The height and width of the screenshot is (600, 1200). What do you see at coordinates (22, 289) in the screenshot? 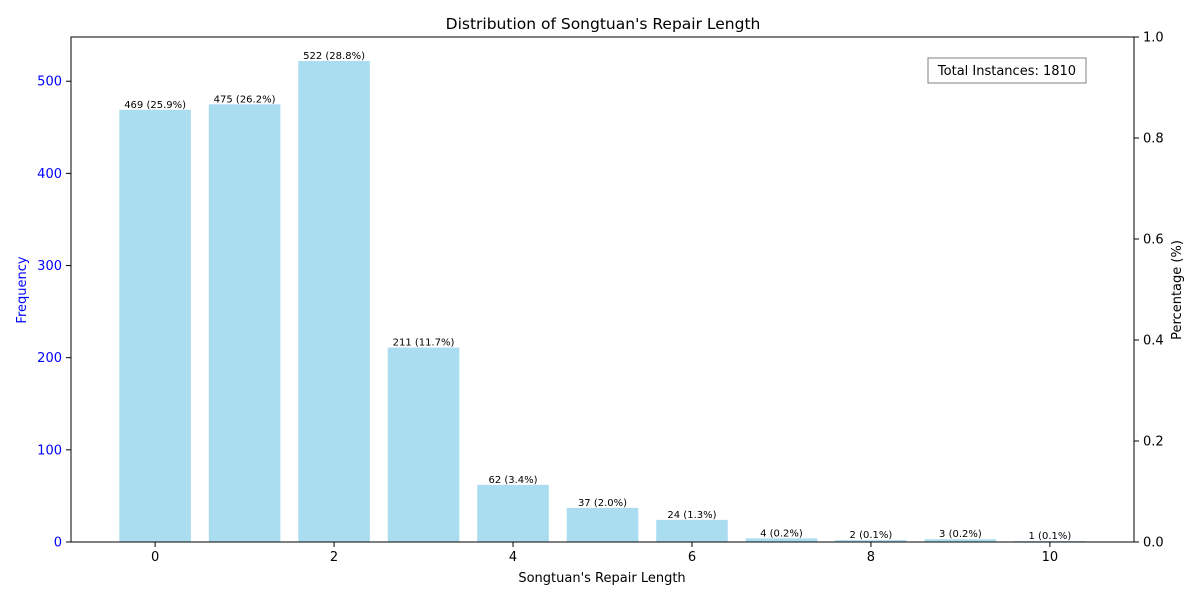
I see `y-axis-left-title: Frequency` at bounding box center [22, 289].